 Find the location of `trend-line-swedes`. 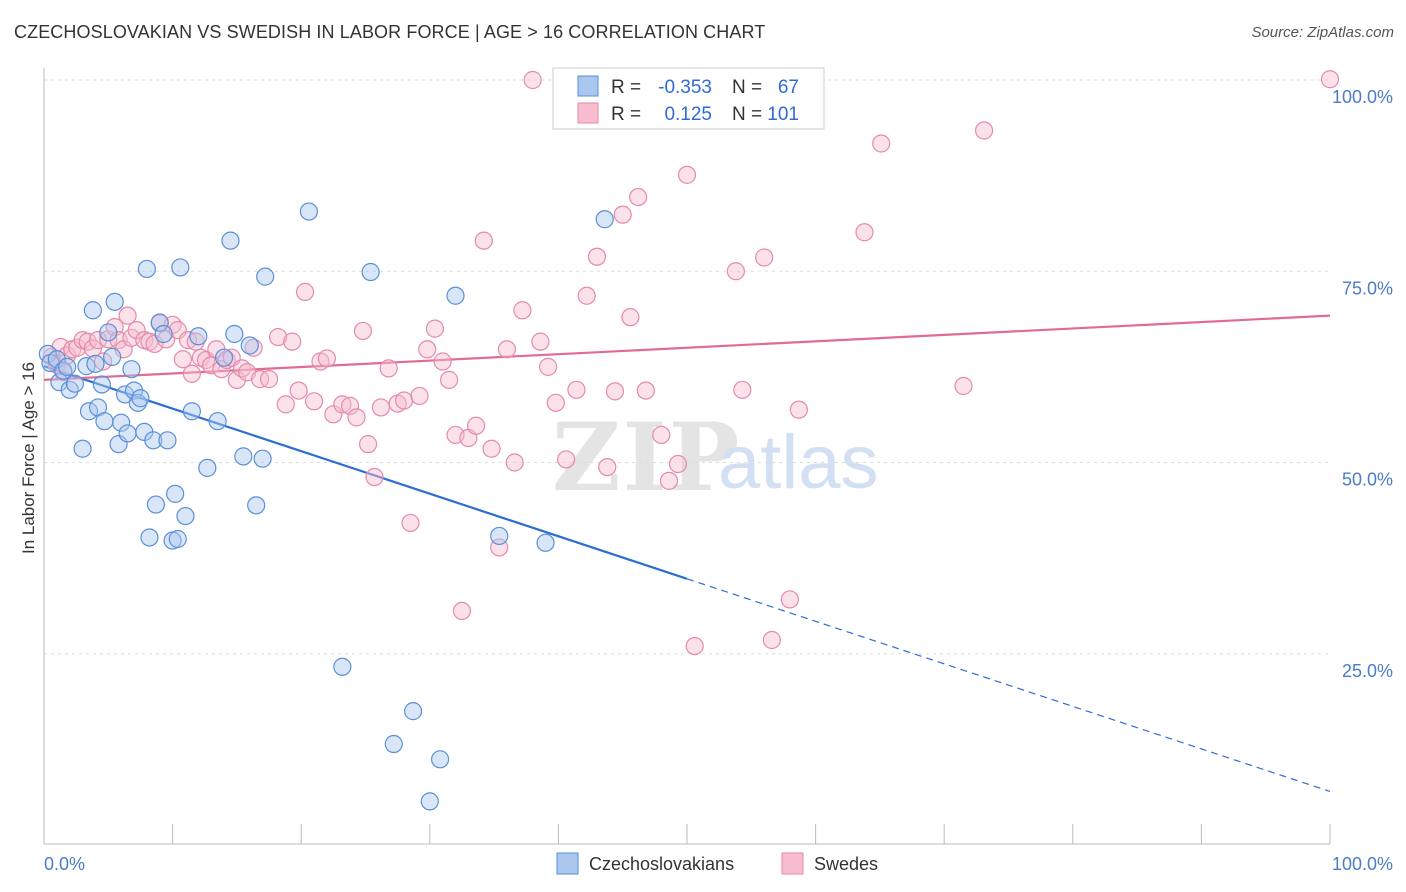

trend-line-swedes is located at coordinates (687, 347).